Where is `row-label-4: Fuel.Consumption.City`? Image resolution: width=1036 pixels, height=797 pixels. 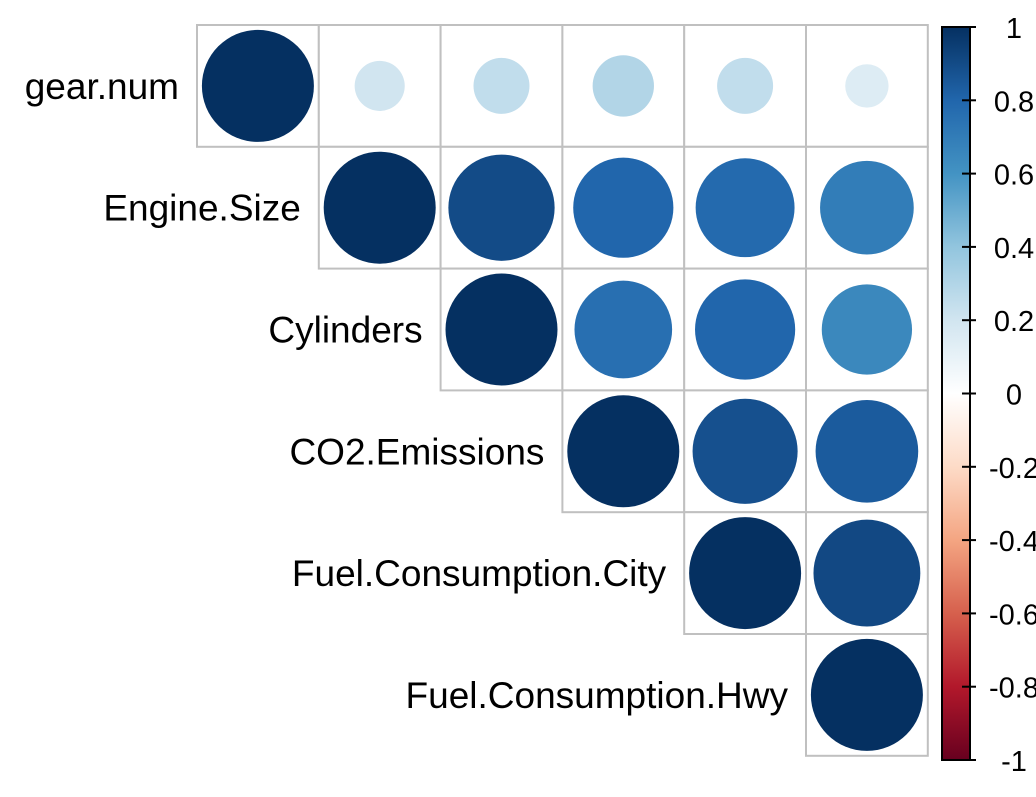
row-label-4: Fuel.Consumption.City is located at coordinates (479, 573).